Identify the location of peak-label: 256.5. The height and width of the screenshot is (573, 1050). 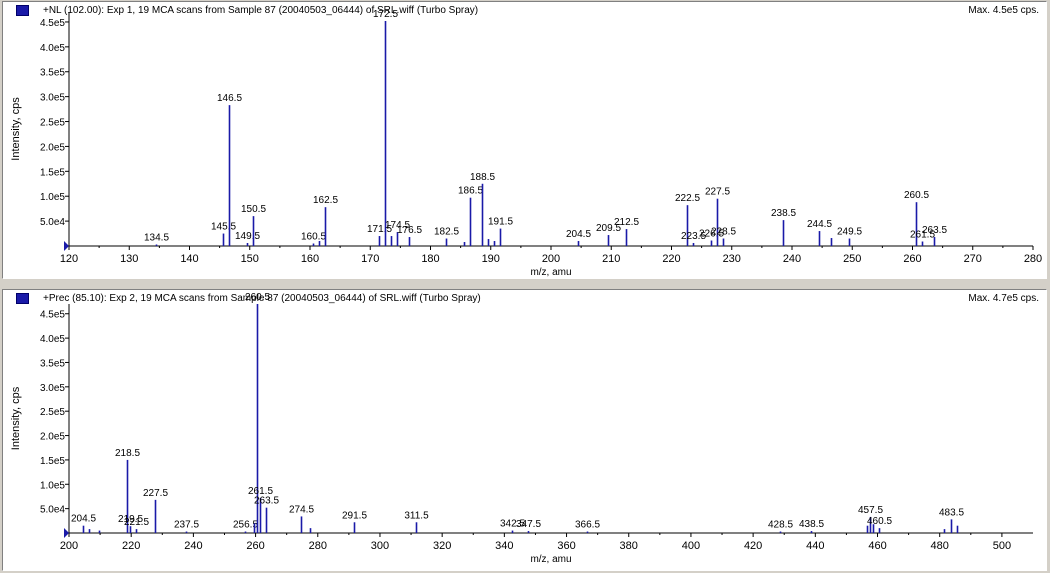
(245, 525).